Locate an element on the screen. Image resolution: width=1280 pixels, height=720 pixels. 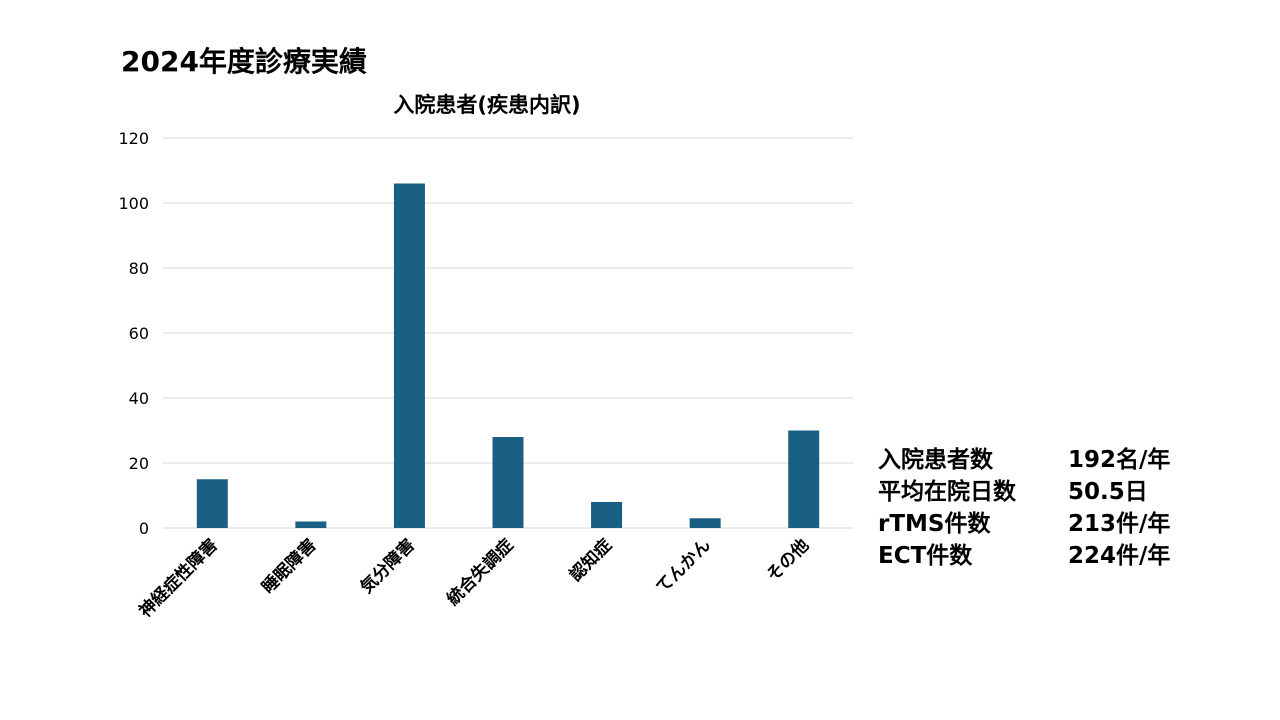
x-tick-label: 神経症性障害 is located at coordinates (178, 578).